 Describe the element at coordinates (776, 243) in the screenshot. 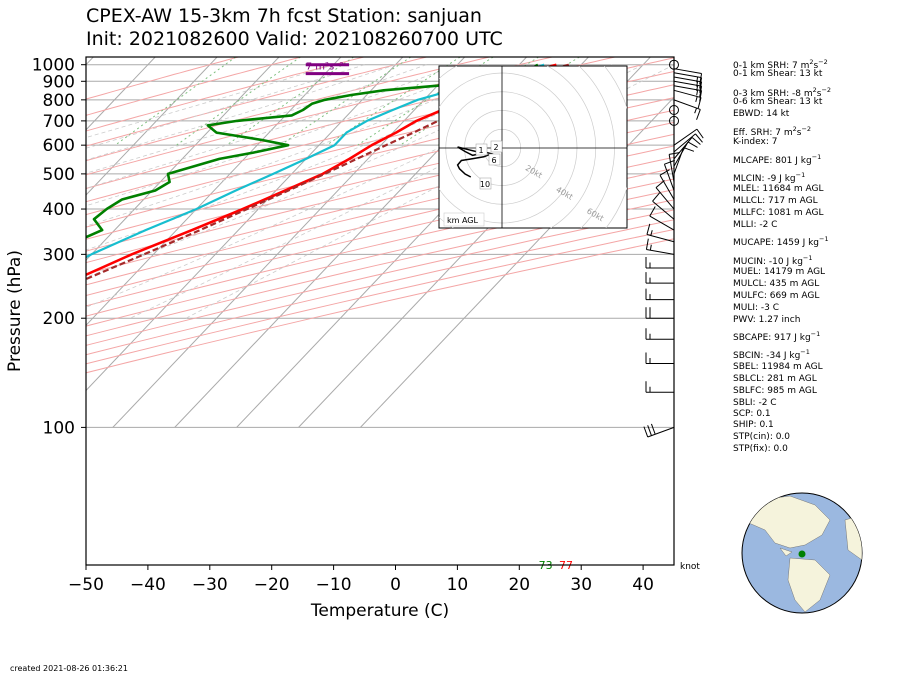

I see `index-label: MUCAPE: 1459 J kg` at that location.